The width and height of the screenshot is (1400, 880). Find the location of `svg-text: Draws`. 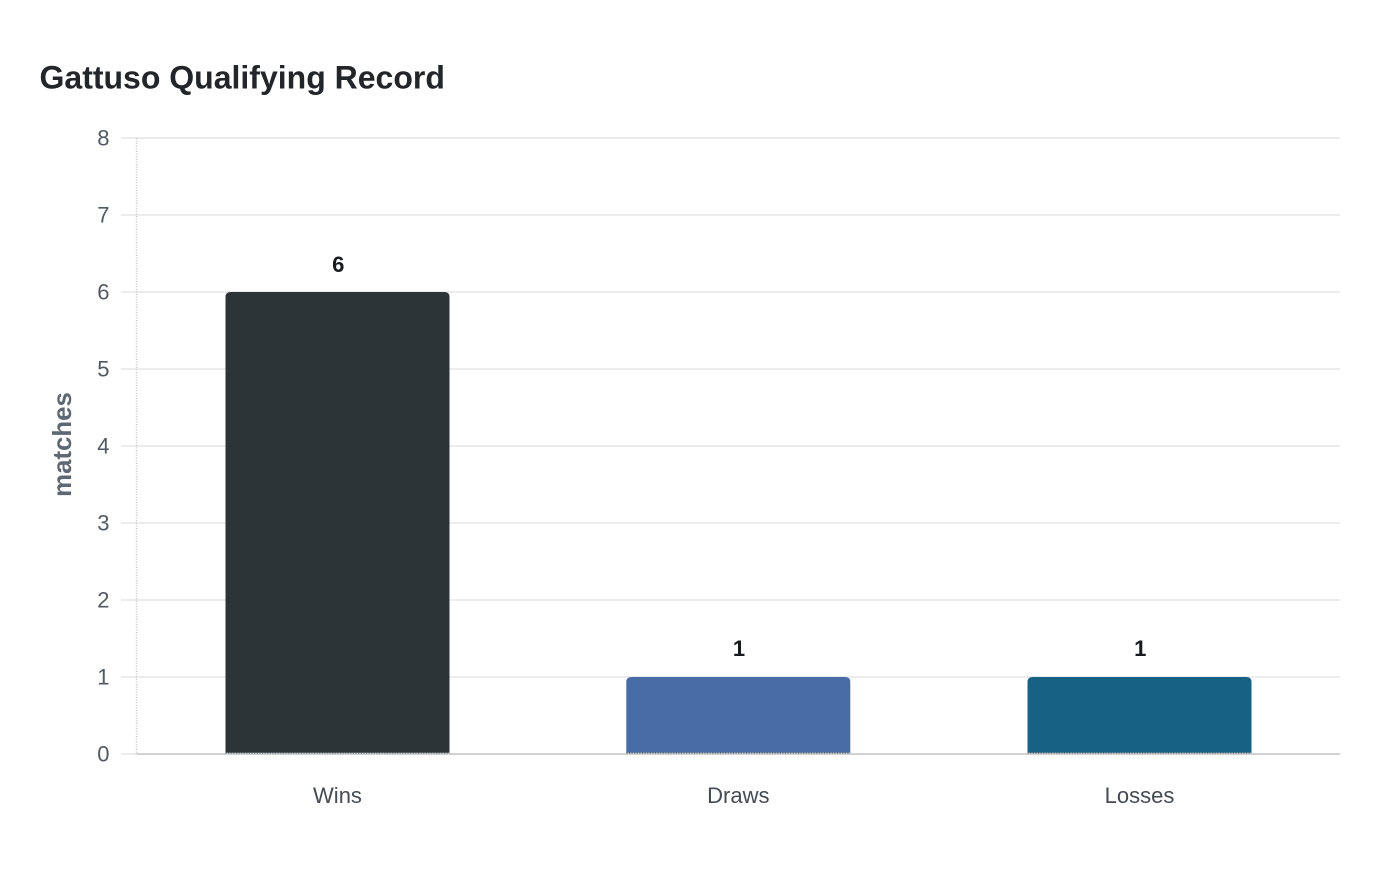

svg-text: Draws is located at coordinates (738, 795).